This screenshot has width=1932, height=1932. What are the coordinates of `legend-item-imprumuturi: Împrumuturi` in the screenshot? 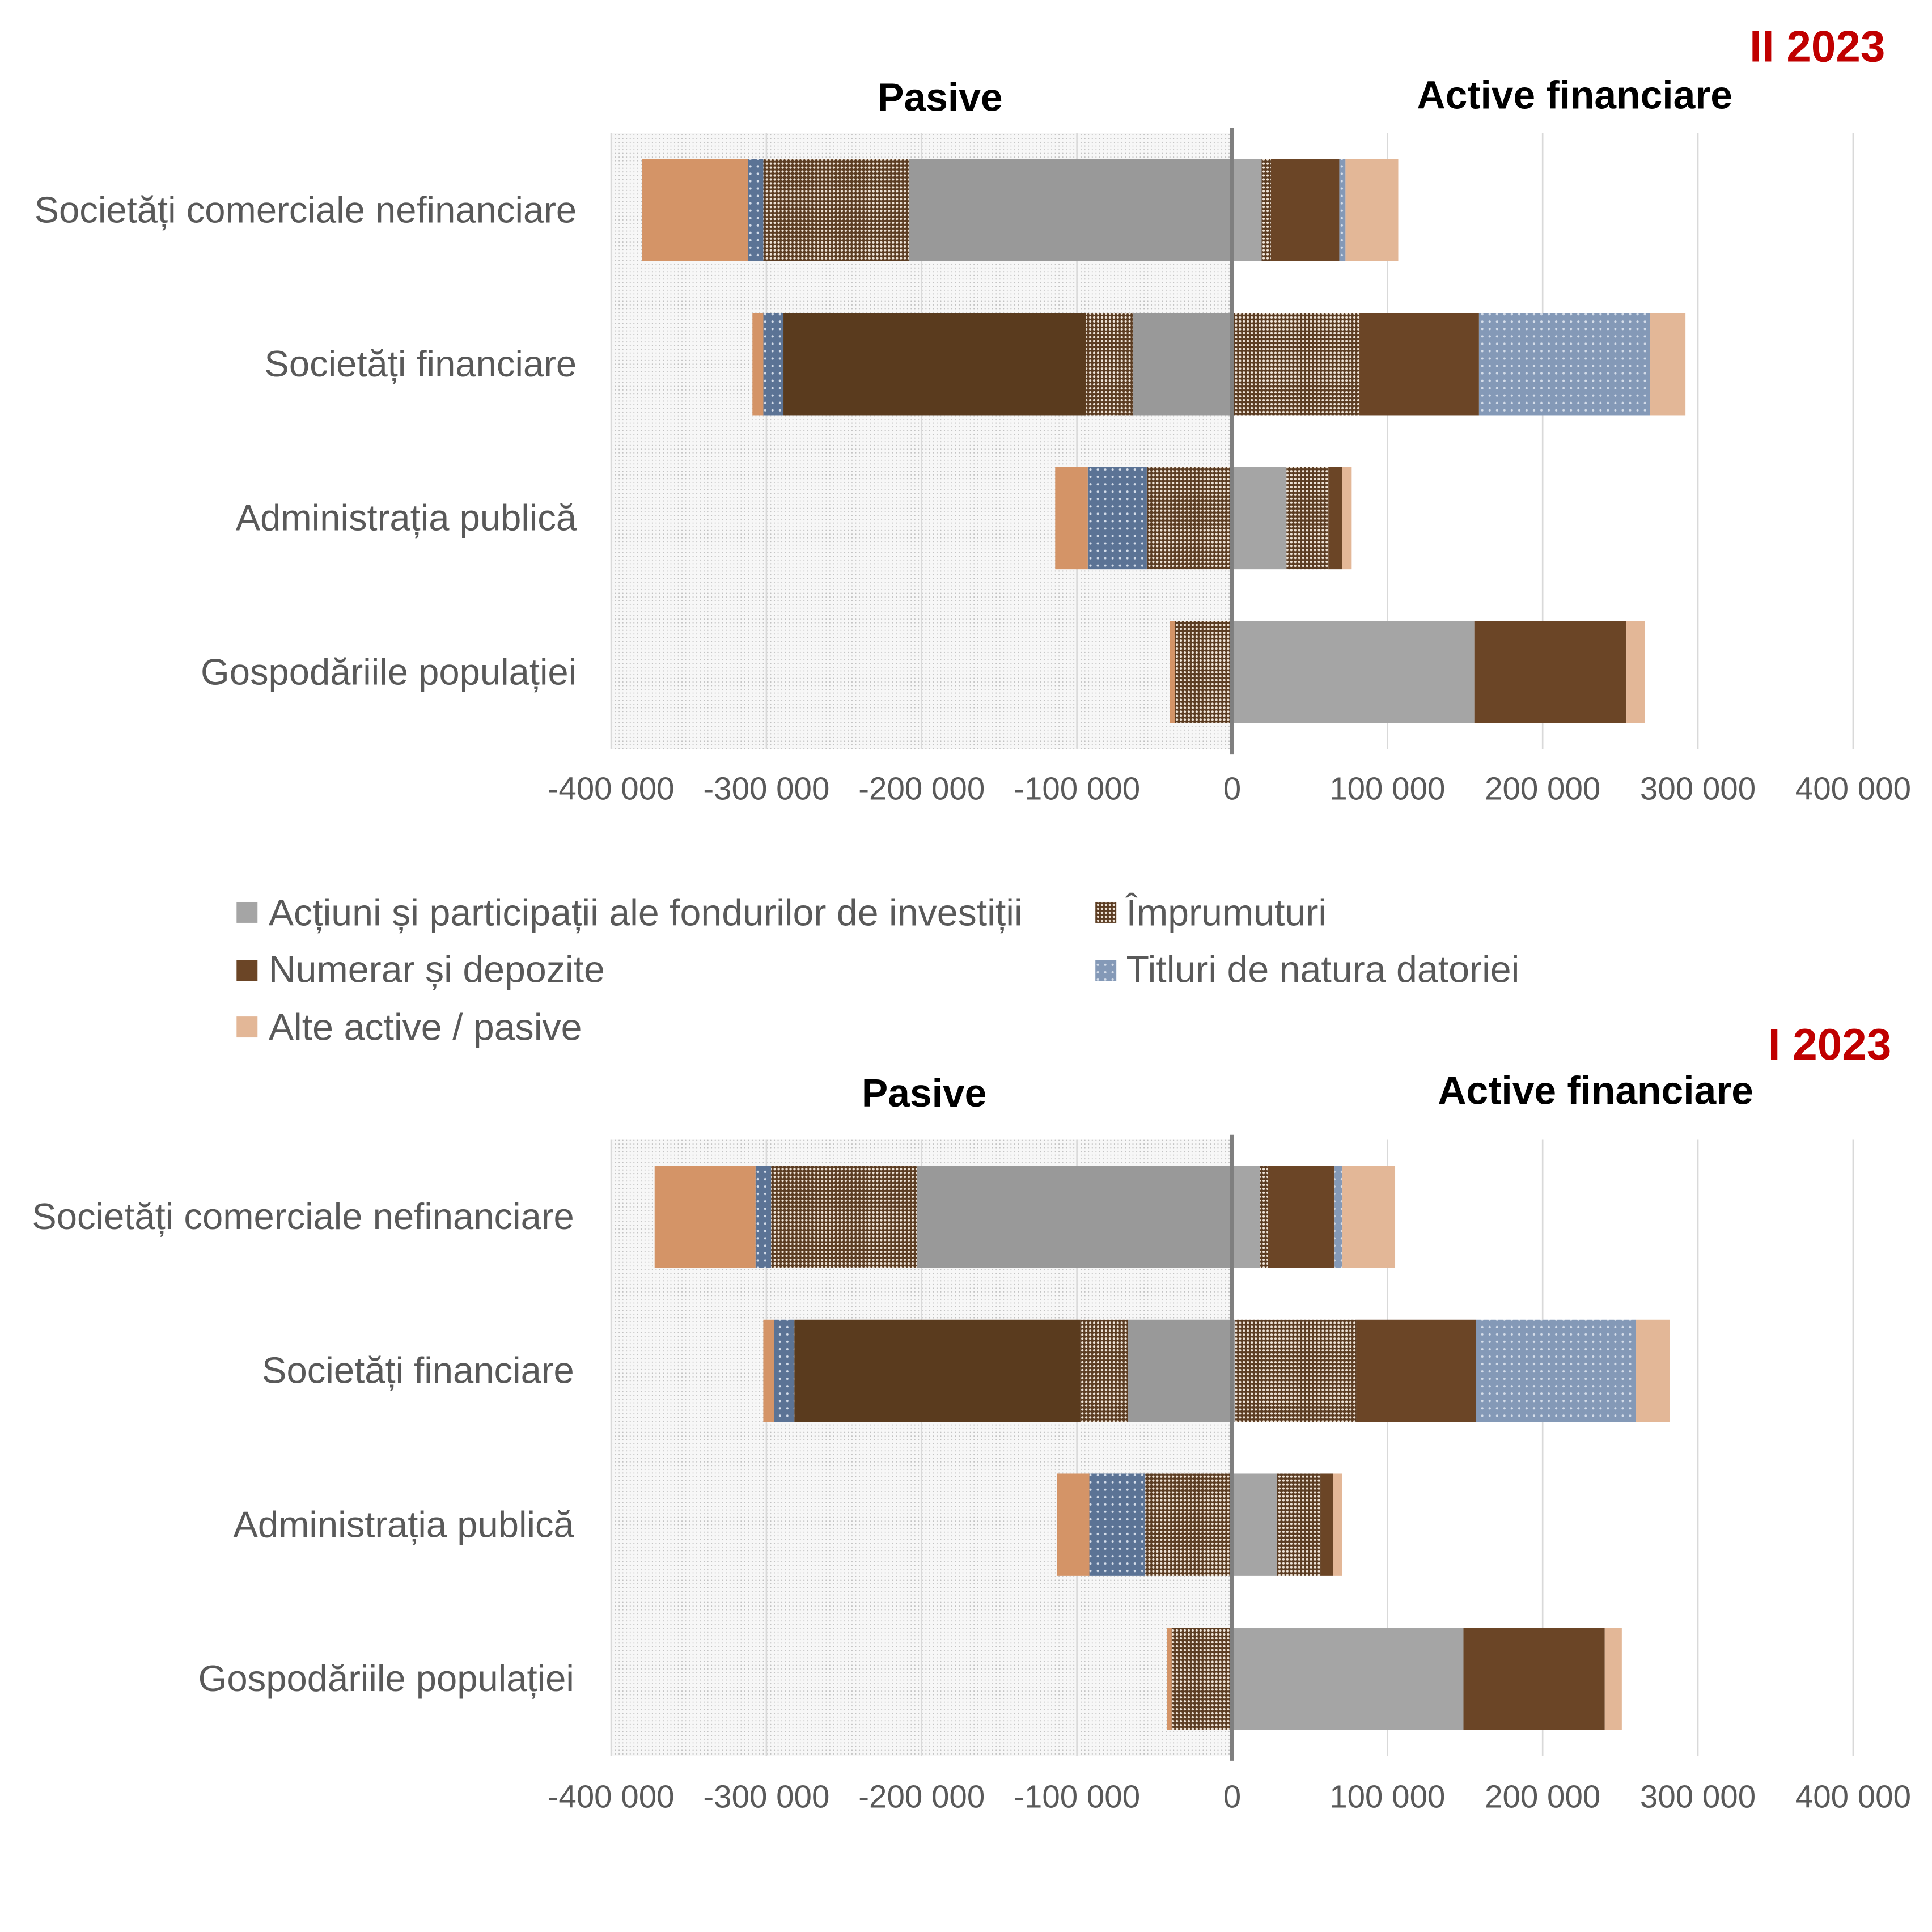 It's located at (1211, 913).